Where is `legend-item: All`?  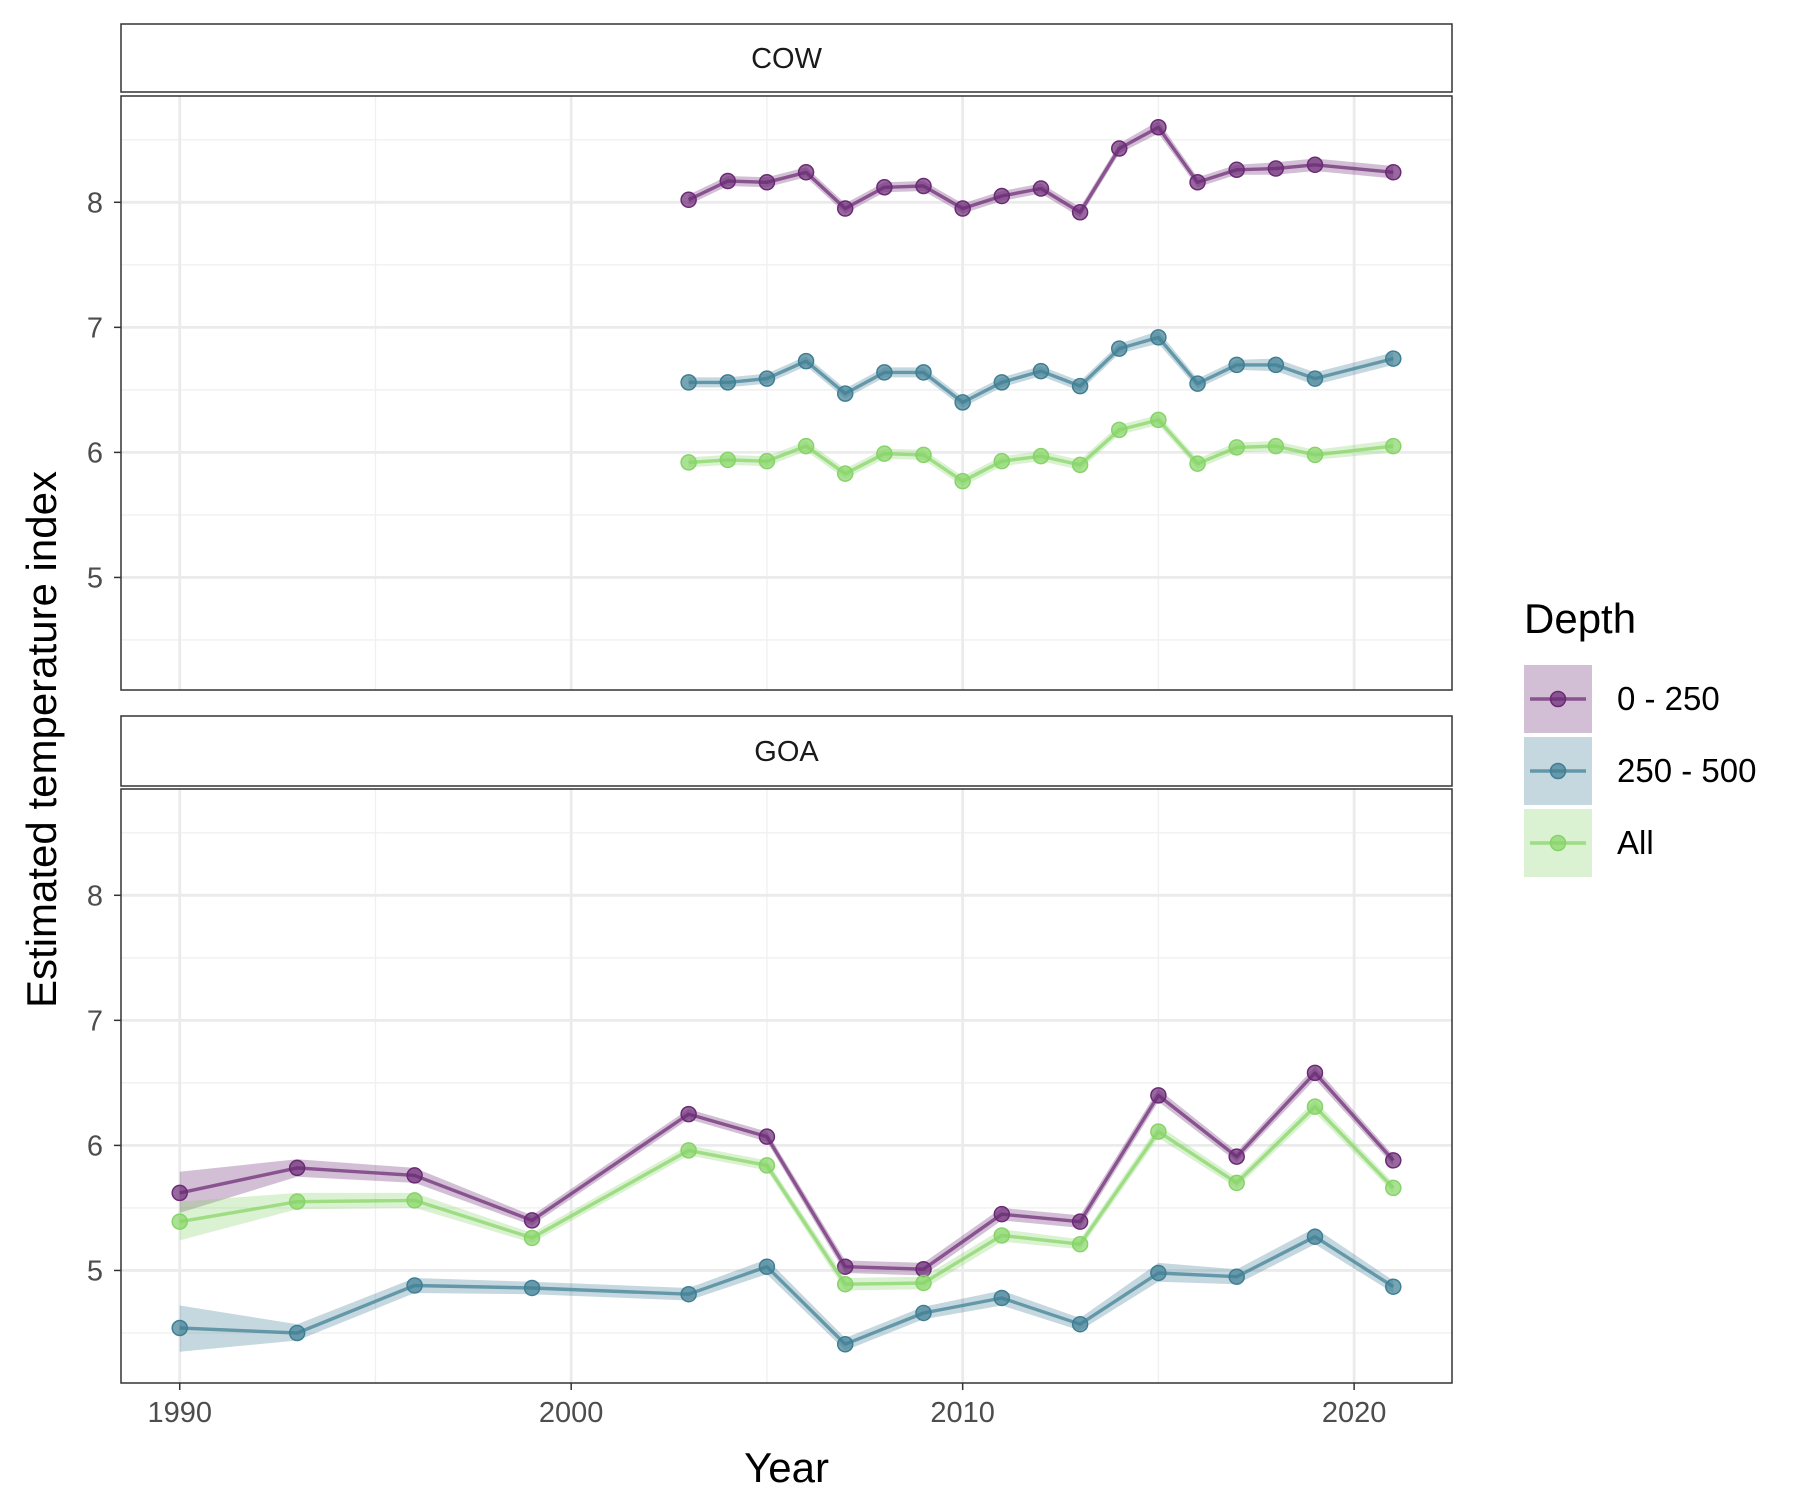
legend-item: All is located at coordinates (1589, 843).